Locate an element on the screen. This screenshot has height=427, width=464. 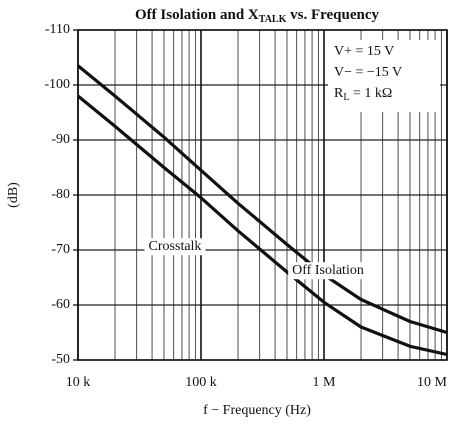
y-tick-label: -90 is located at coordinates (60, 139).